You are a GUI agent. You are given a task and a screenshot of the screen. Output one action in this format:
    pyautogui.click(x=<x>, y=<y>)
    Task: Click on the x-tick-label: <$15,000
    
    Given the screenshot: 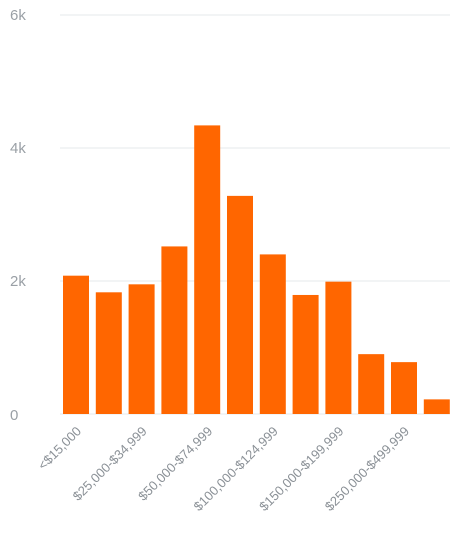 What is the action you would take?
    pyautogui.click(x=59, y=448)
    